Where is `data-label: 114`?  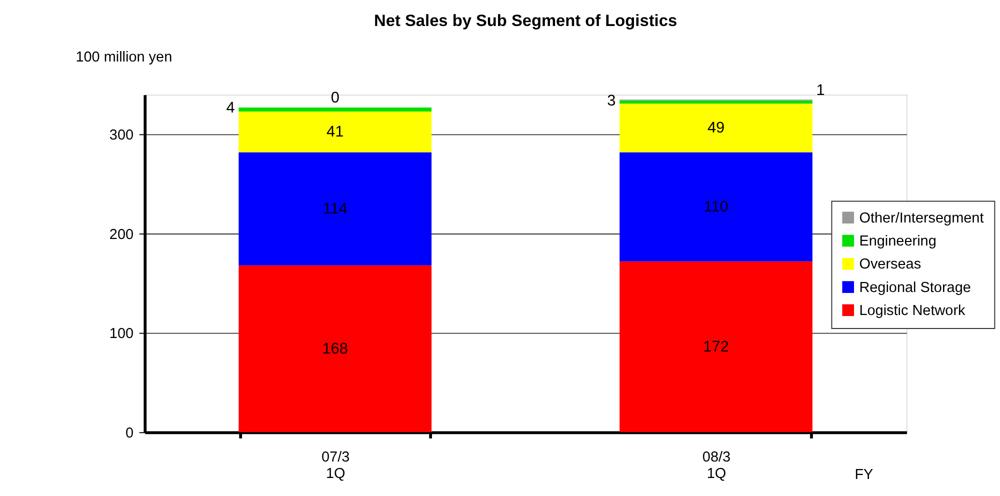 data-label: 114 is located at coordinates (335, 209).